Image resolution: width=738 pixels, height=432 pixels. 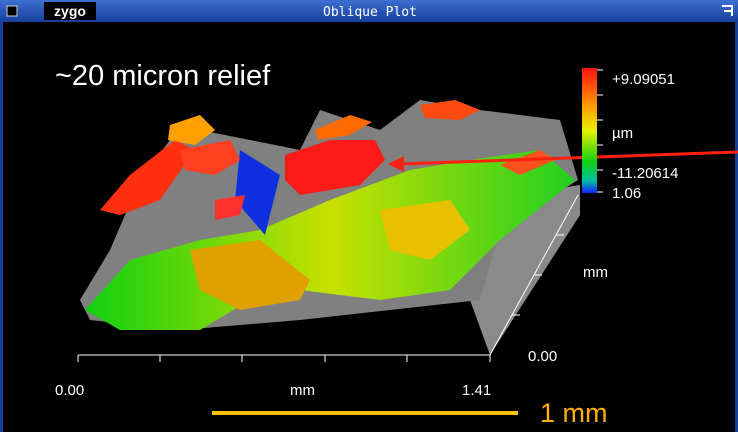 What do you see at coordinates (302, 390) in the screenshot?
I see `x-axis-label: mm` at bounding box center [302, 390].